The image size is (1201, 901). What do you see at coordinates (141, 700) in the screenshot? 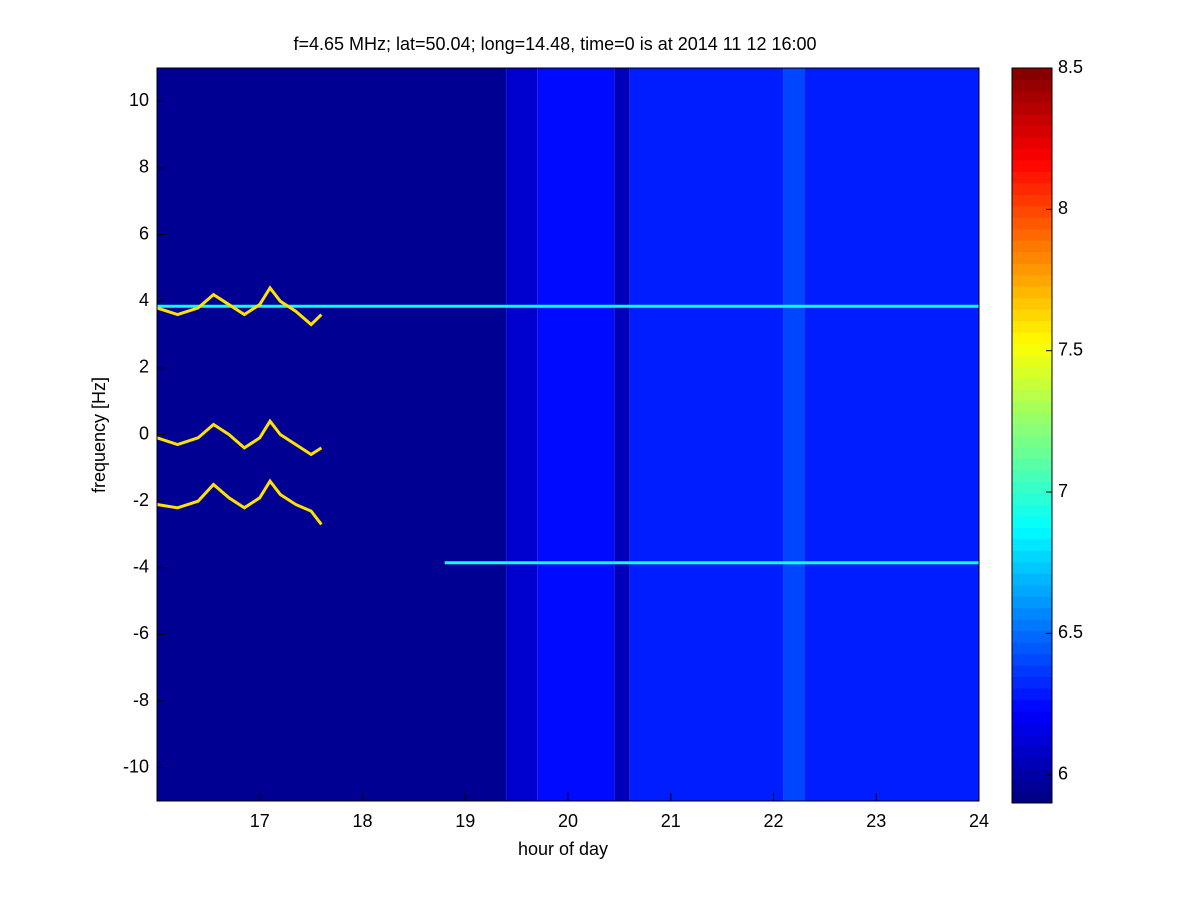
I see `y-tick-label: -8` at bounding box center [141, 700].